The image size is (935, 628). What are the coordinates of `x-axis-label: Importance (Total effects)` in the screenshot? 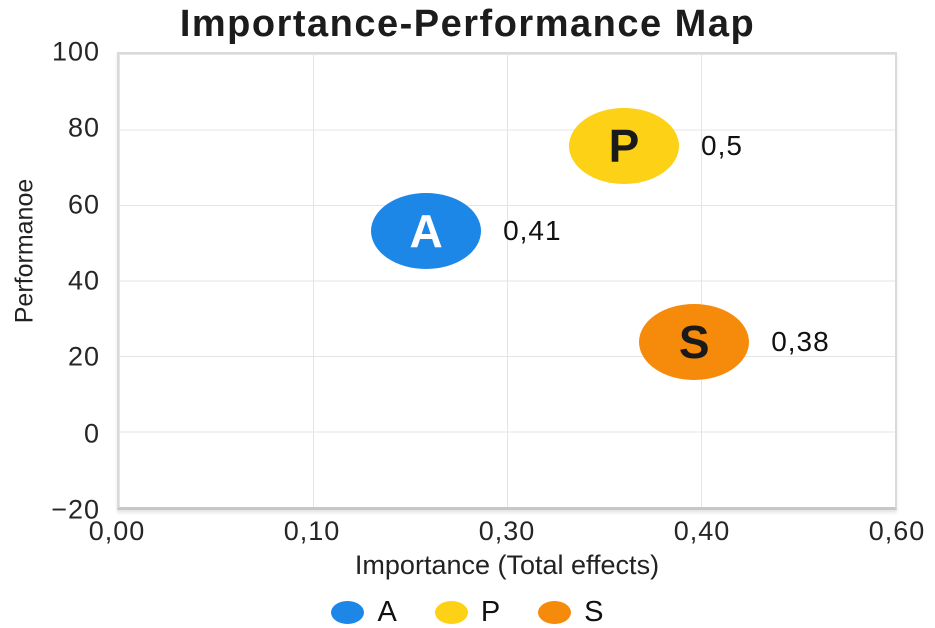 It's located at (507, 565).